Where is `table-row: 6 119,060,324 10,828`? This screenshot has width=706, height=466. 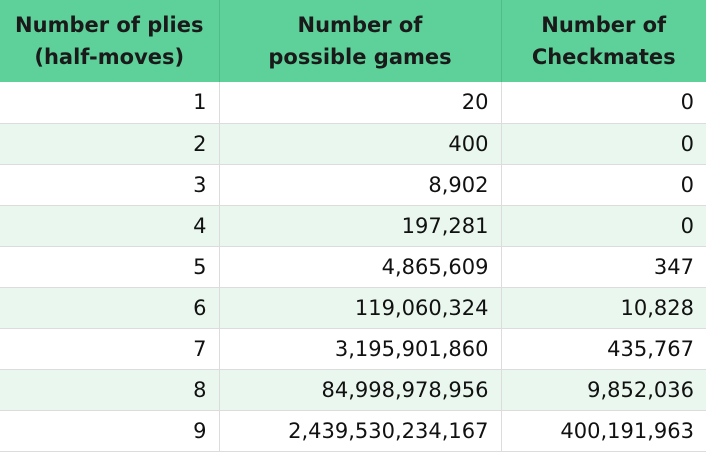
table-row: 6 119,060,324 10,828 is located at coordinates (353, 308).